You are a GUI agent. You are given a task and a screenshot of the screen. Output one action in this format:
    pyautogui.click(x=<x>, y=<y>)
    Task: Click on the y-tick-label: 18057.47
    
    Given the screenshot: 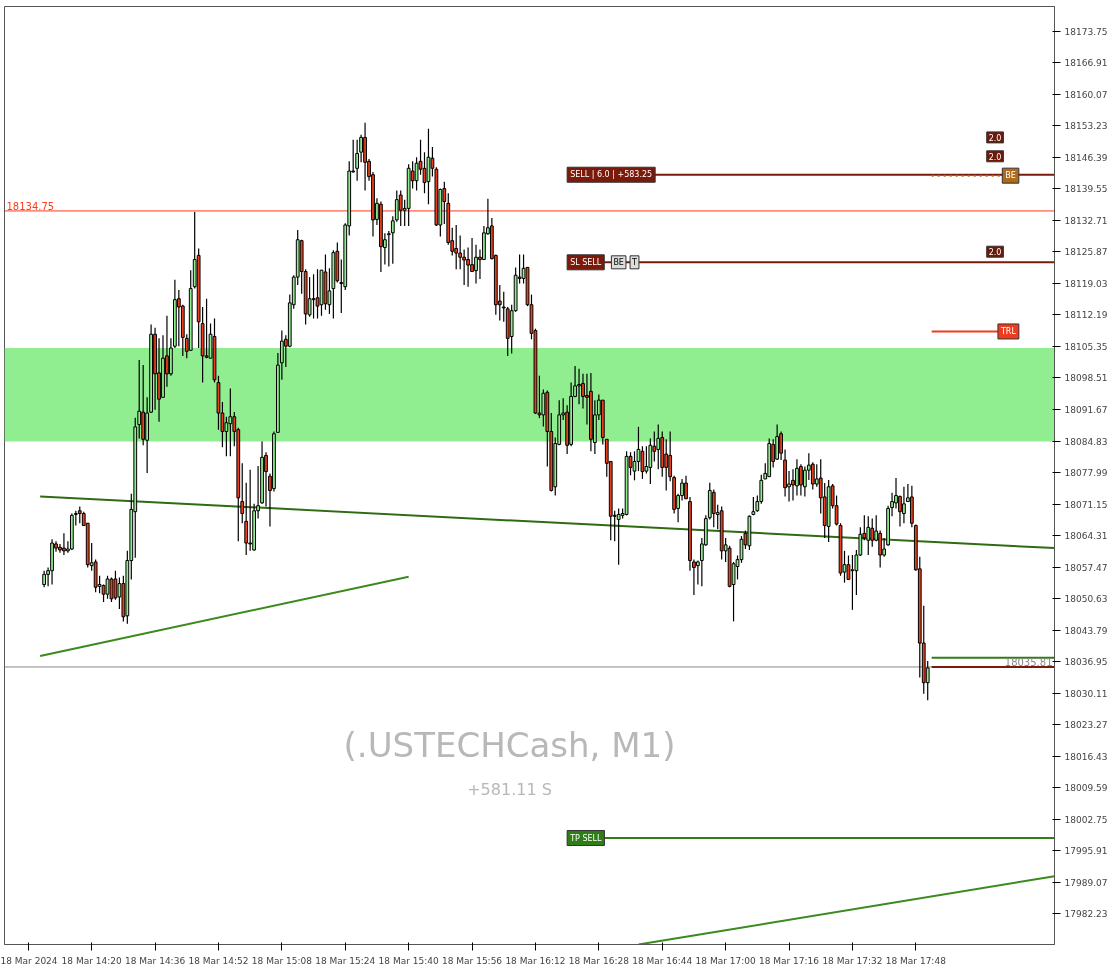 What is the action you would take?
    pyautogui.click(x=1086, y=567)
    